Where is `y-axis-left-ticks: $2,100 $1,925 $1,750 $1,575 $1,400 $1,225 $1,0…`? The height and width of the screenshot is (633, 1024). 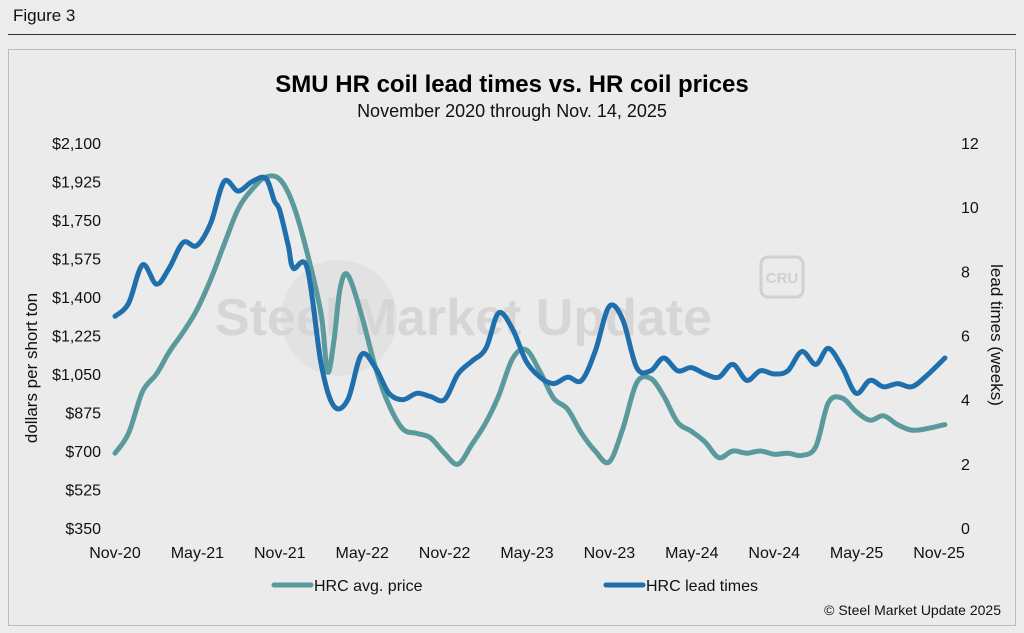 y-axis-left-ticks: $2,100 $1,925 $1,750 $1,575 $1,400 $1,225 $1,0… is located at coordinates (76, 337).